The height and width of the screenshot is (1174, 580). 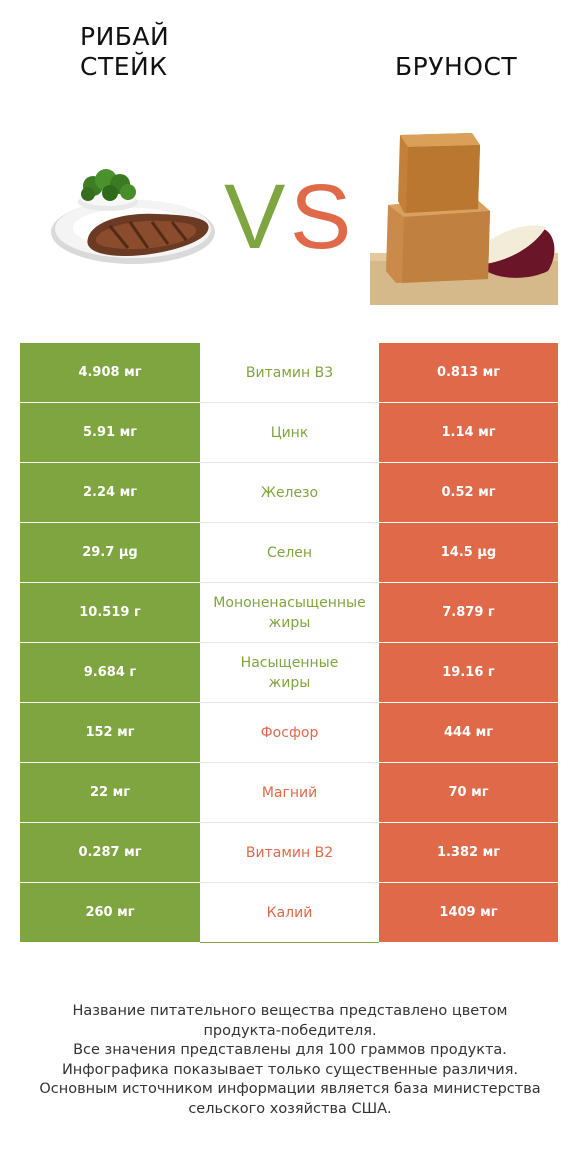 What do you see at coordinates (468, 732) in the screenshot?
I see `right-value-cell: 444 мг` at bounding box center [468, 732].